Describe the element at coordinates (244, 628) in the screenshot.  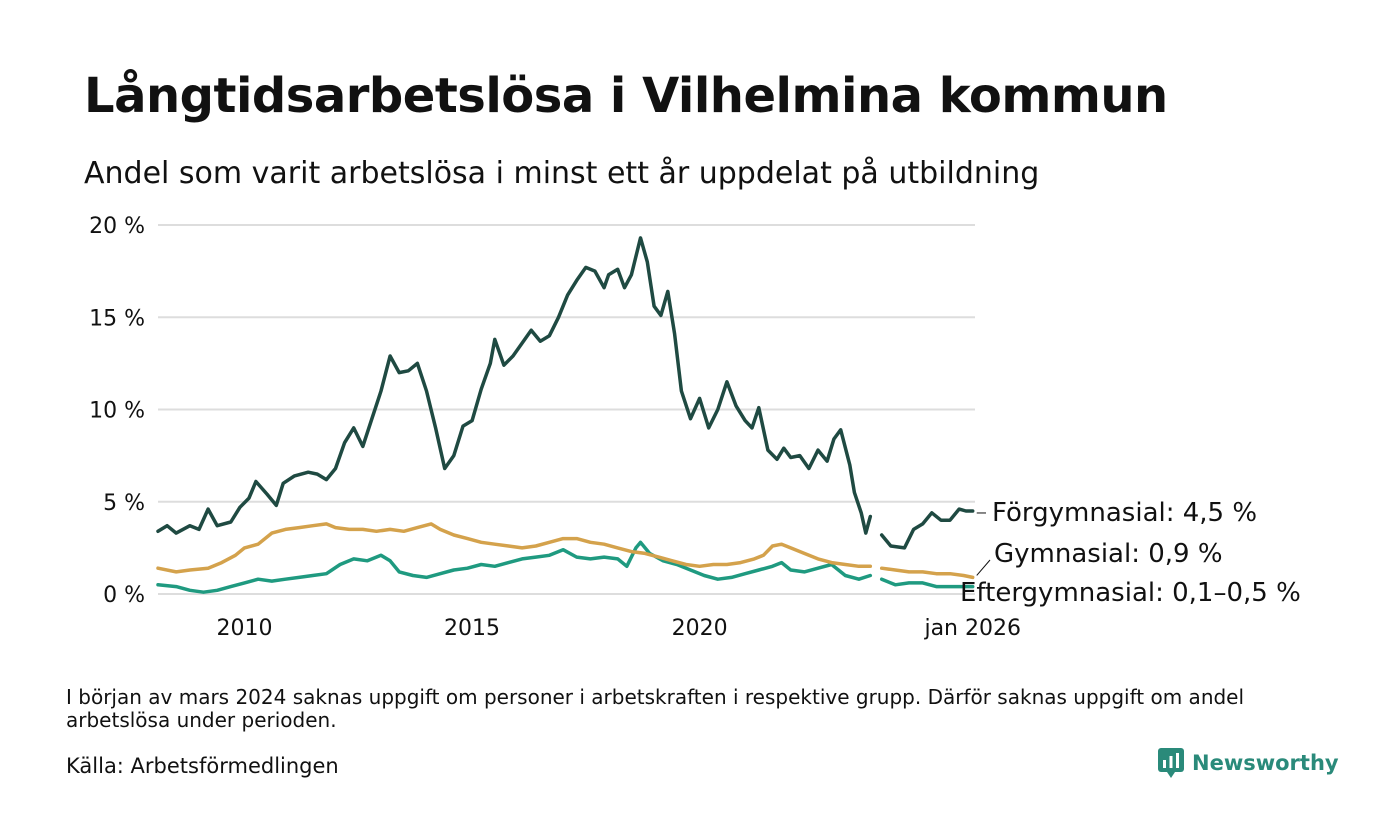
I see `x-tick-label: 2010` at that location.